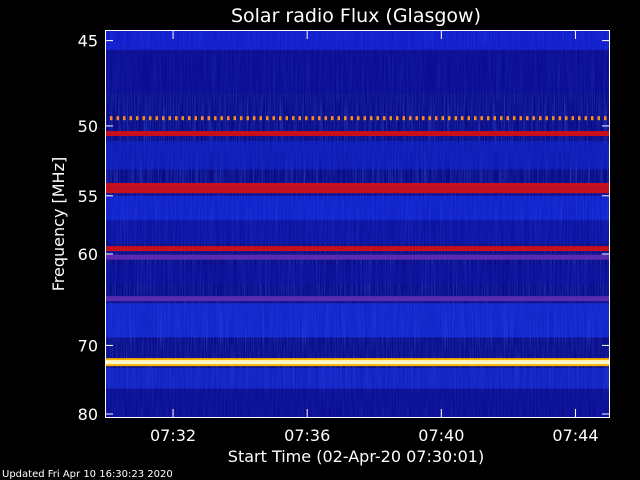  What do you see at coordinates (88, 414) in the screenshot?
I see `y-tick-label: 80` at bounding box center [88, 414].